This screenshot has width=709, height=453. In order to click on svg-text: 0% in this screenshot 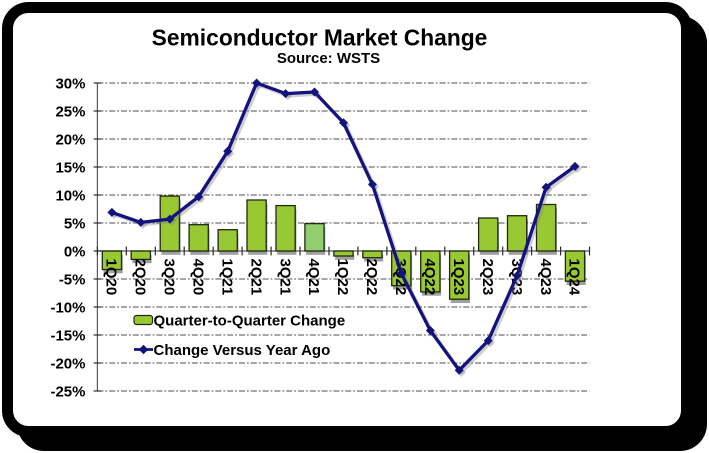, I will do `click(75, 251)`.